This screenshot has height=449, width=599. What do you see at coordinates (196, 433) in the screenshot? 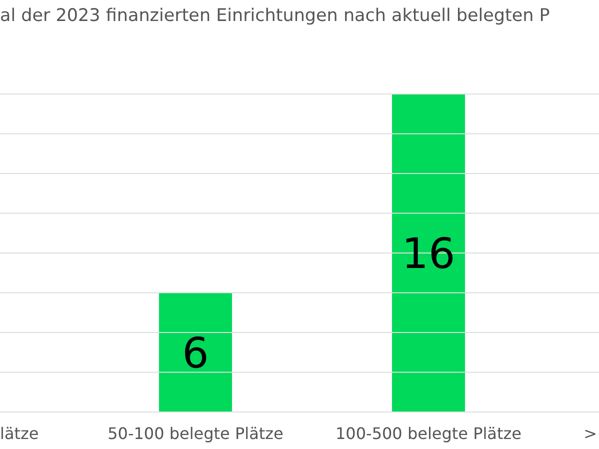
I see `x-tick-label: 50-100 belegte Plätze` at bounding box center [196, 433].